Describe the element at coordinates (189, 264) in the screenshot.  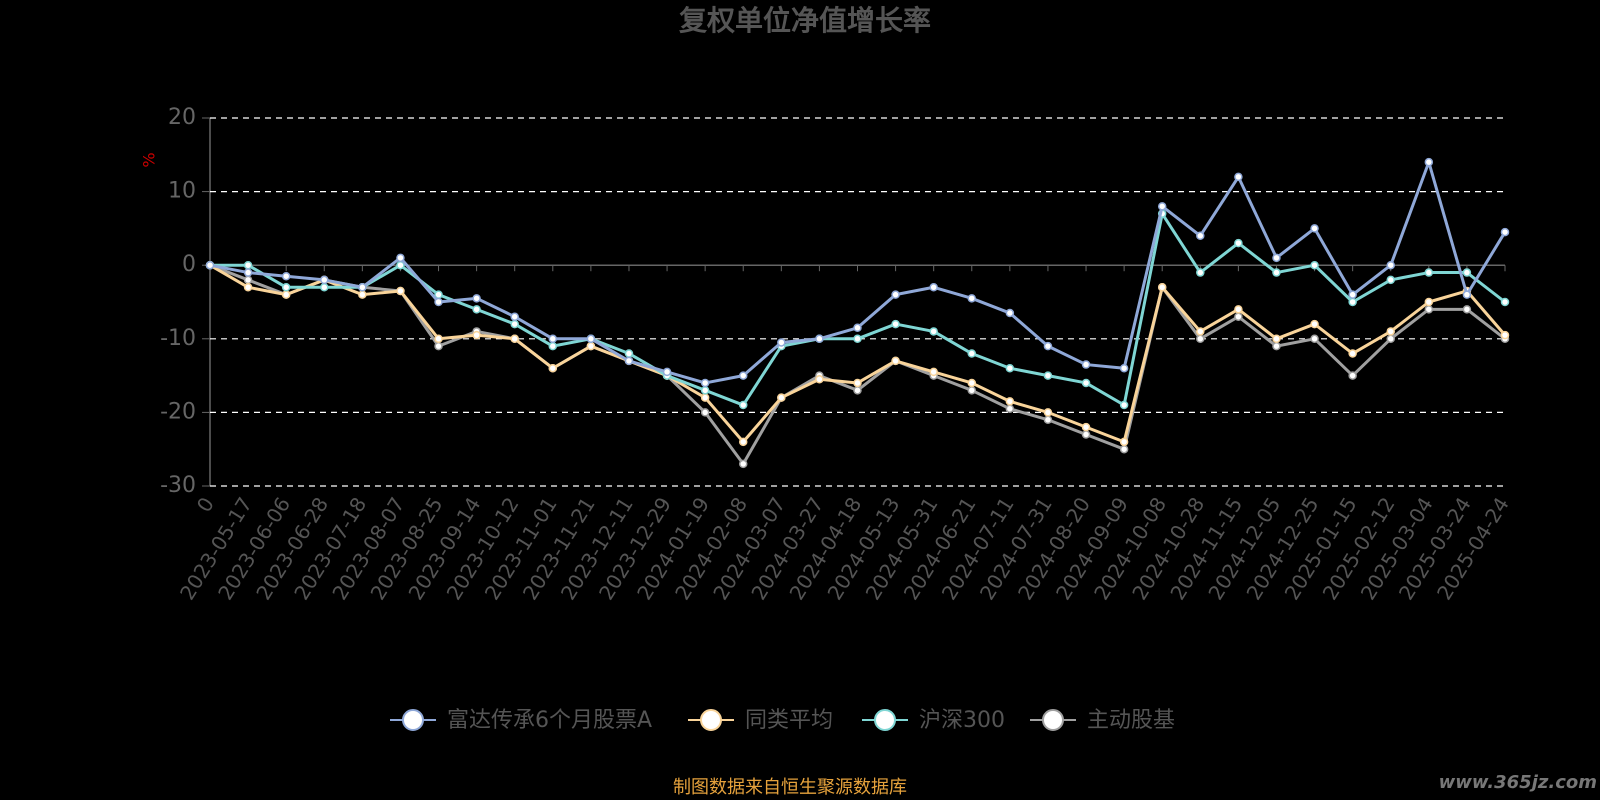
I see `y-tick-label: 0` at that location.